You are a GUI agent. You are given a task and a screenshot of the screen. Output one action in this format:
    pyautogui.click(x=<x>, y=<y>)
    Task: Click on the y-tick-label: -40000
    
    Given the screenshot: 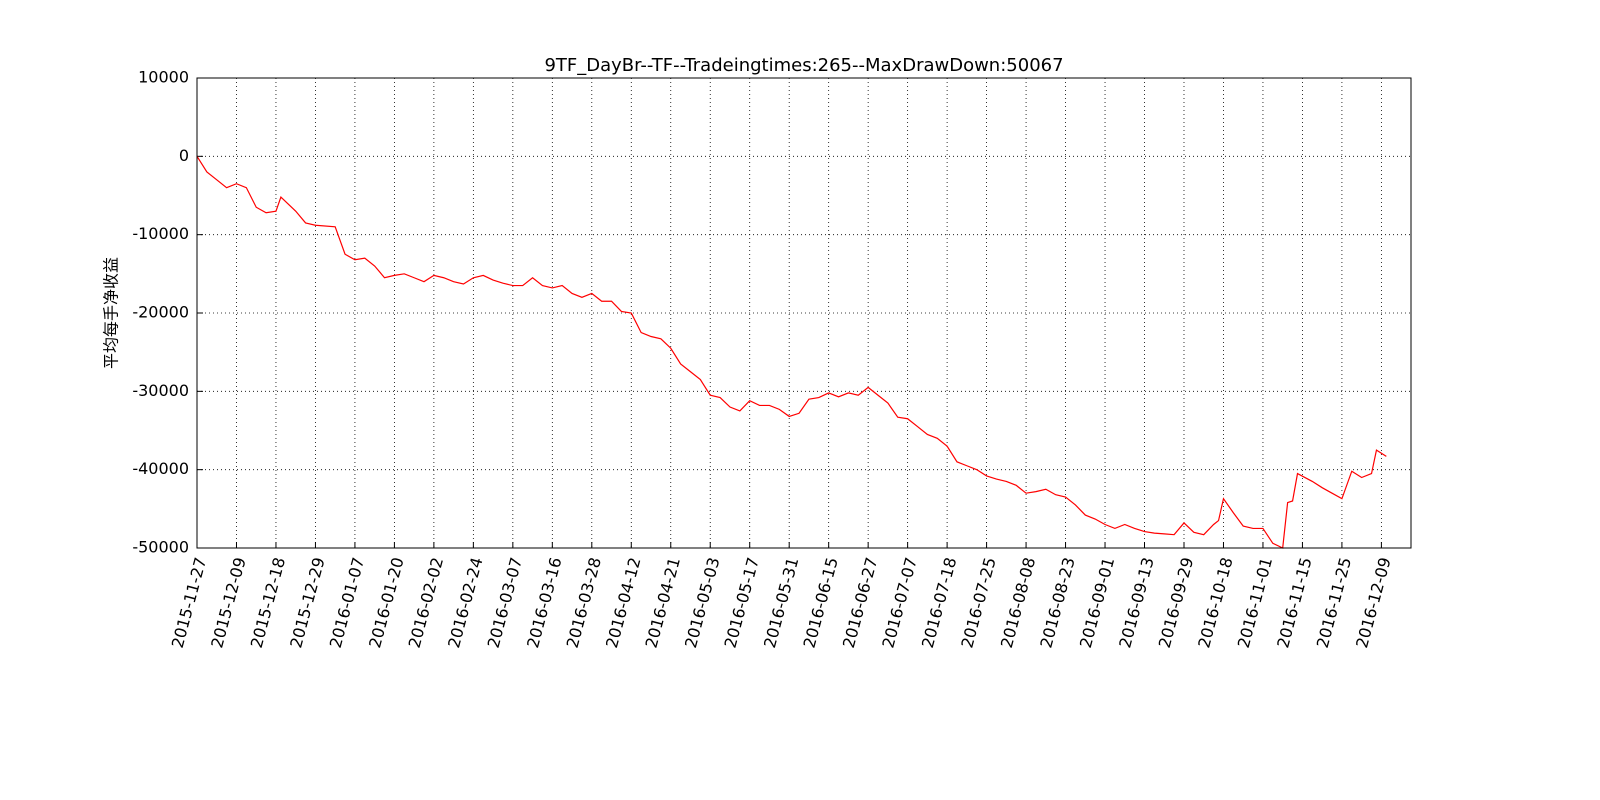 What is the action you would take?
    pyautogui.click(x=160, y=468)
    